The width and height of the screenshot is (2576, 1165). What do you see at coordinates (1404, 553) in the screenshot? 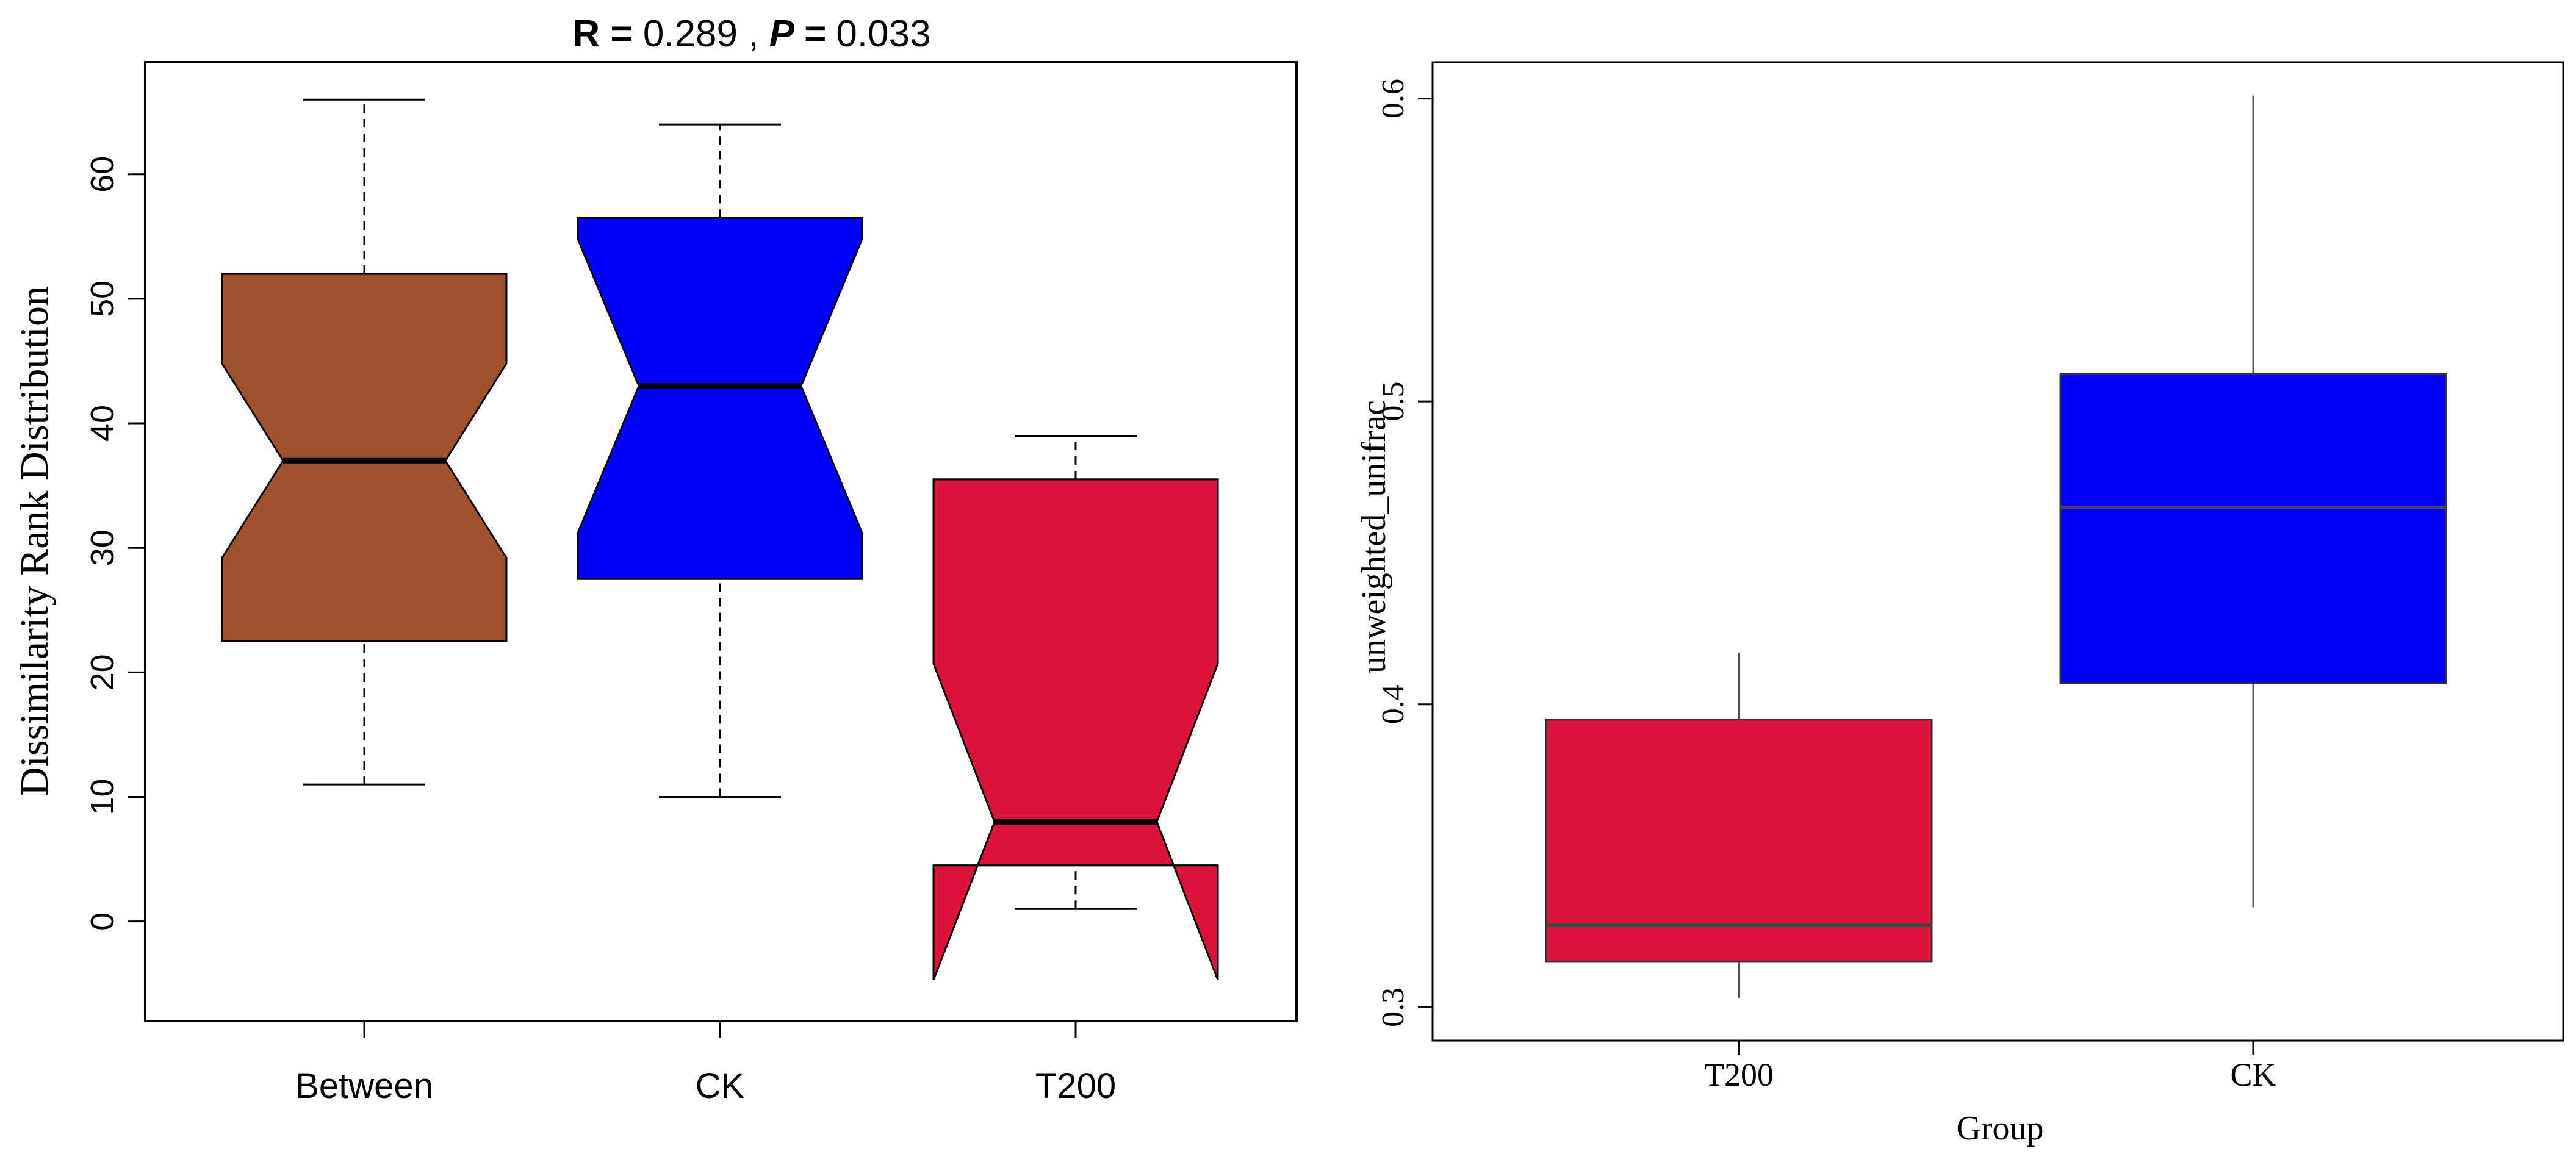
I see `y-axis: 0.3 0.4 0.5 0.6` at bounding box center [1404, 553].